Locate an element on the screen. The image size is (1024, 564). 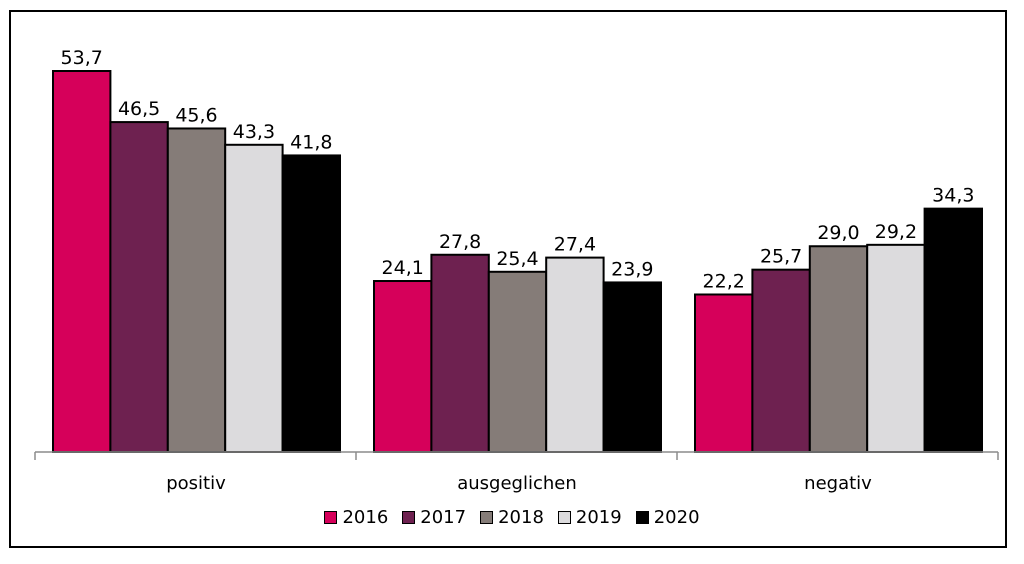
data-label-negativ-2020: 34,3 is located at coordinates (953, 196).